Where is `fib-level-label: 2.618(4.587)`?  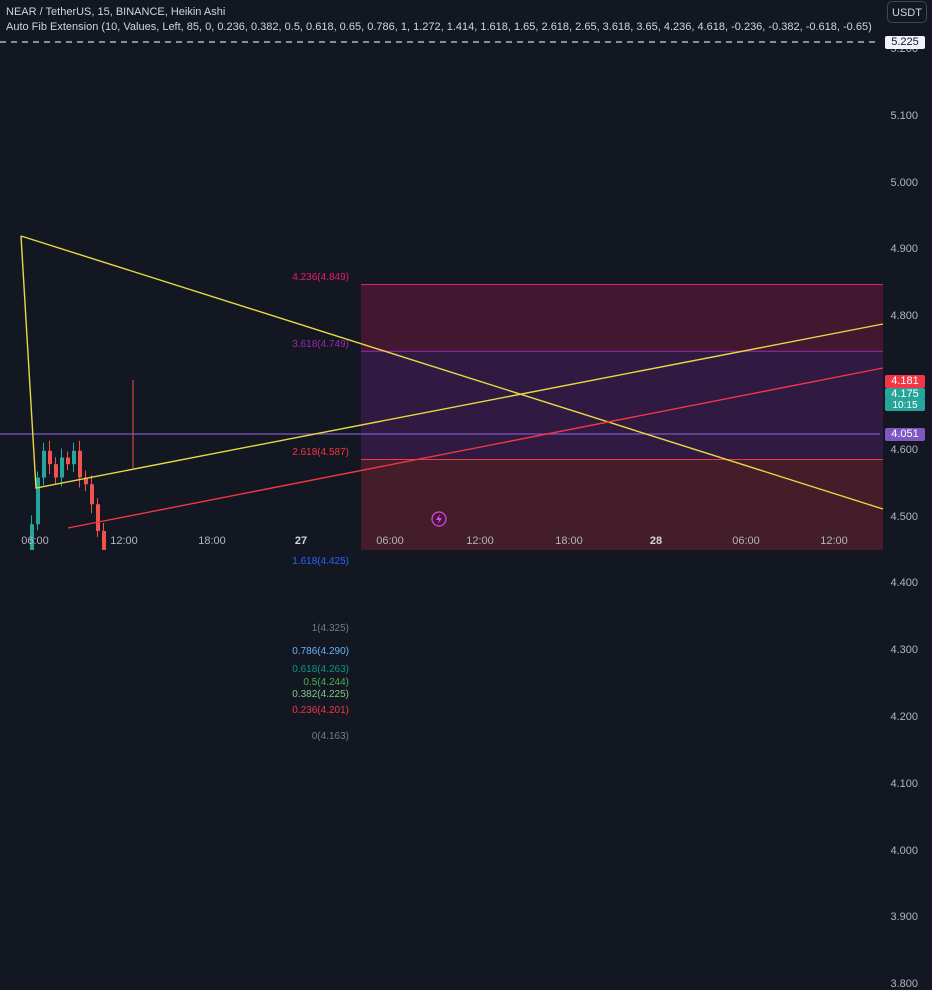
fib-level-label: 2.618(4.587) is located at coordinates (320, 453).